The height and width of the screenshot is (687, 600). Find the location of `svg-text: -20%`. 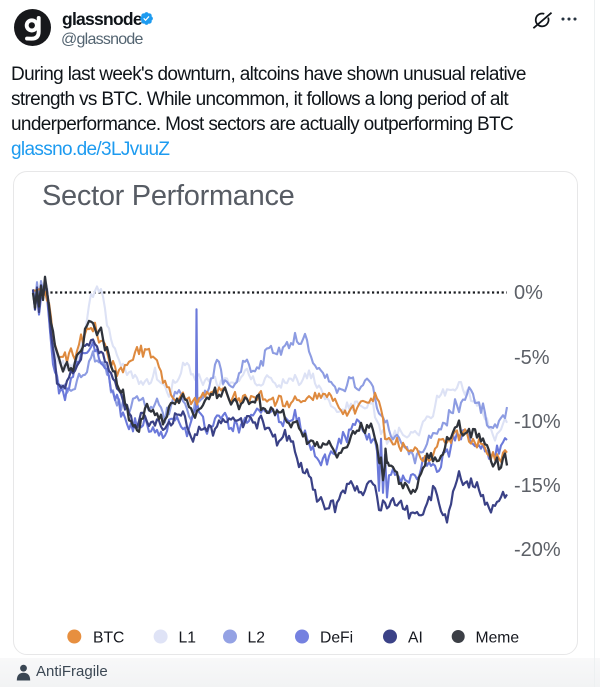

svg-text: -20% is located at coordinates (537, 550).